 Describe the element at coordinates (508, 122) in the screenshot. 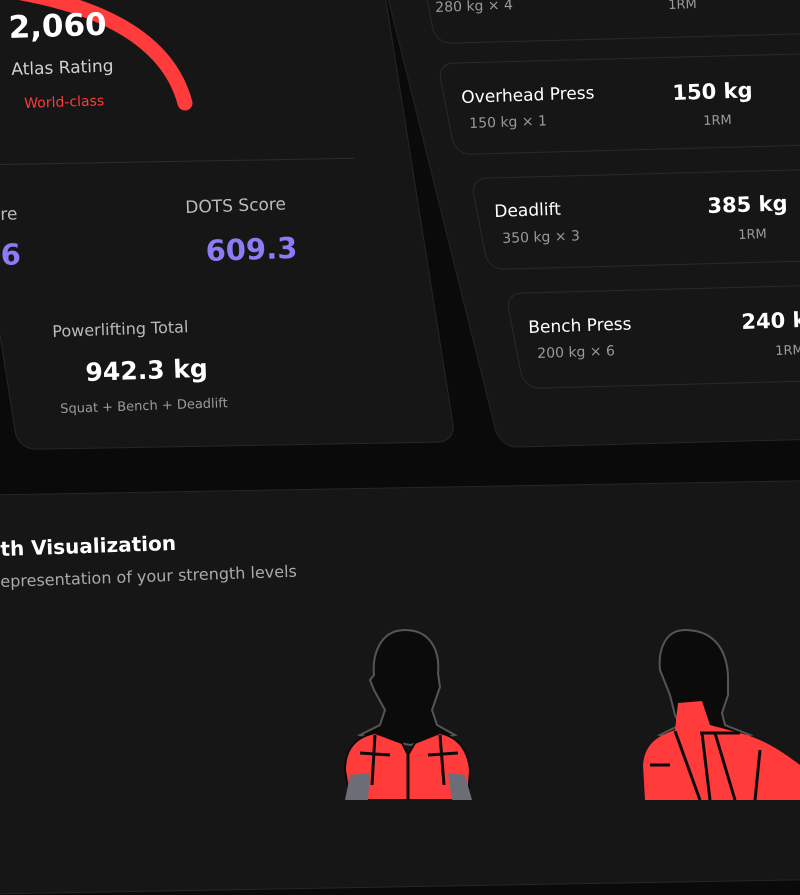

I see `lift-detail: 150 kg × 1` at that location.